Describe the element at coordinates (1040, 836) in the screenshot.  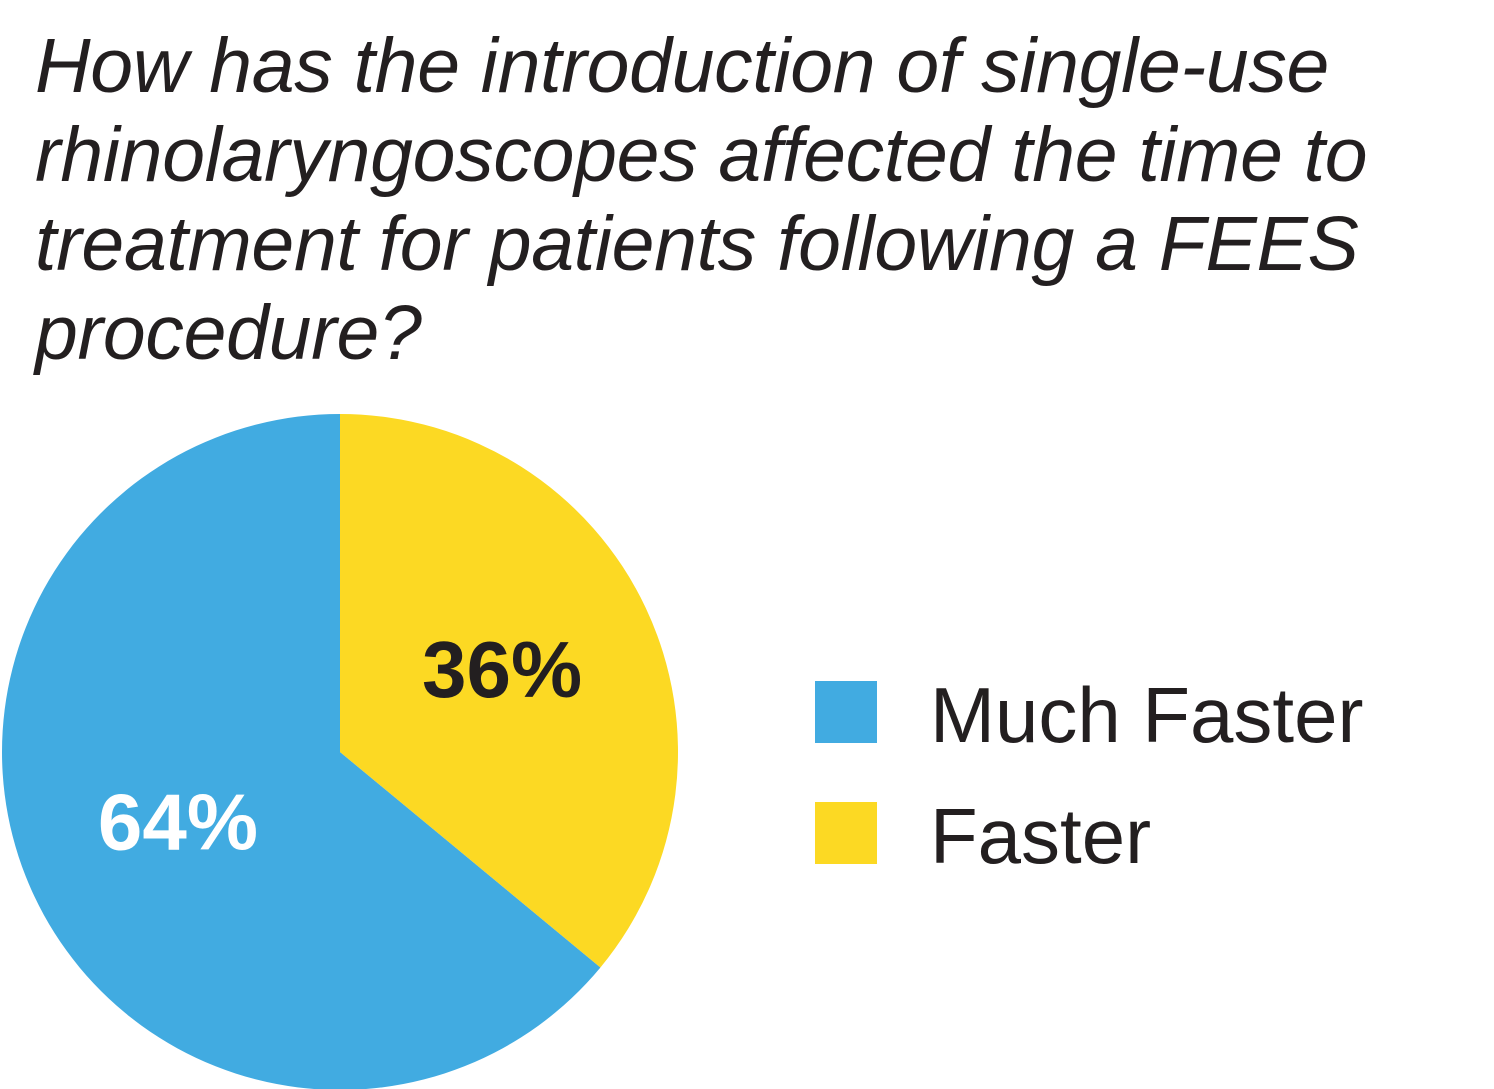
I see `legend-label: Faster` at that location.